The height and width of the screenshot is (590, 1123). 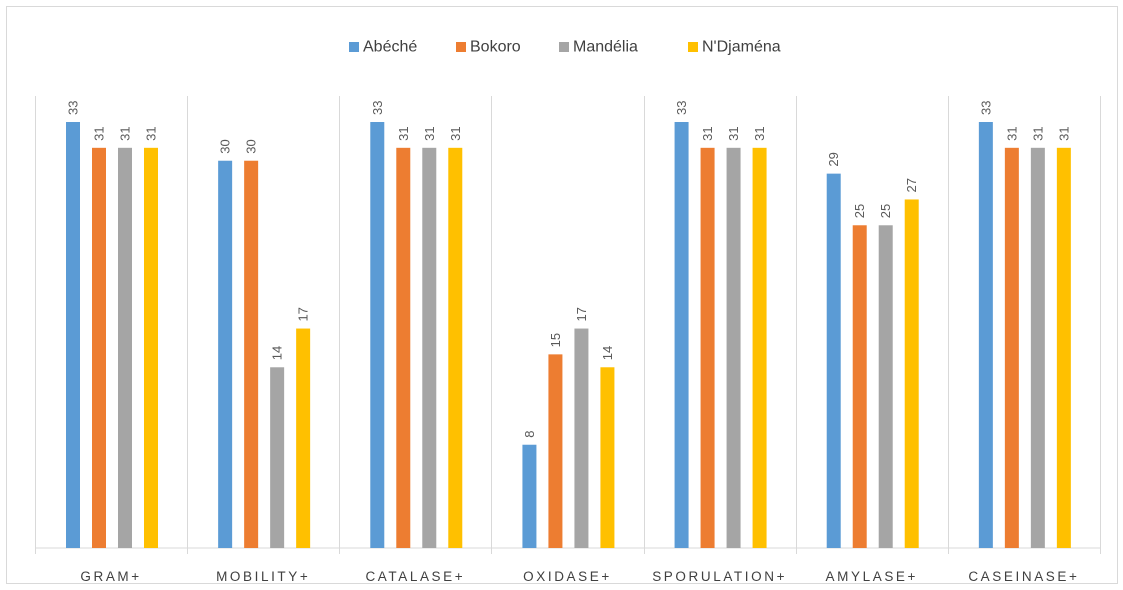 What do you see at coordinates (390, 47) in the screenshot?
I see `legend-label-1: Abéché` at bounding box center [390, 47].